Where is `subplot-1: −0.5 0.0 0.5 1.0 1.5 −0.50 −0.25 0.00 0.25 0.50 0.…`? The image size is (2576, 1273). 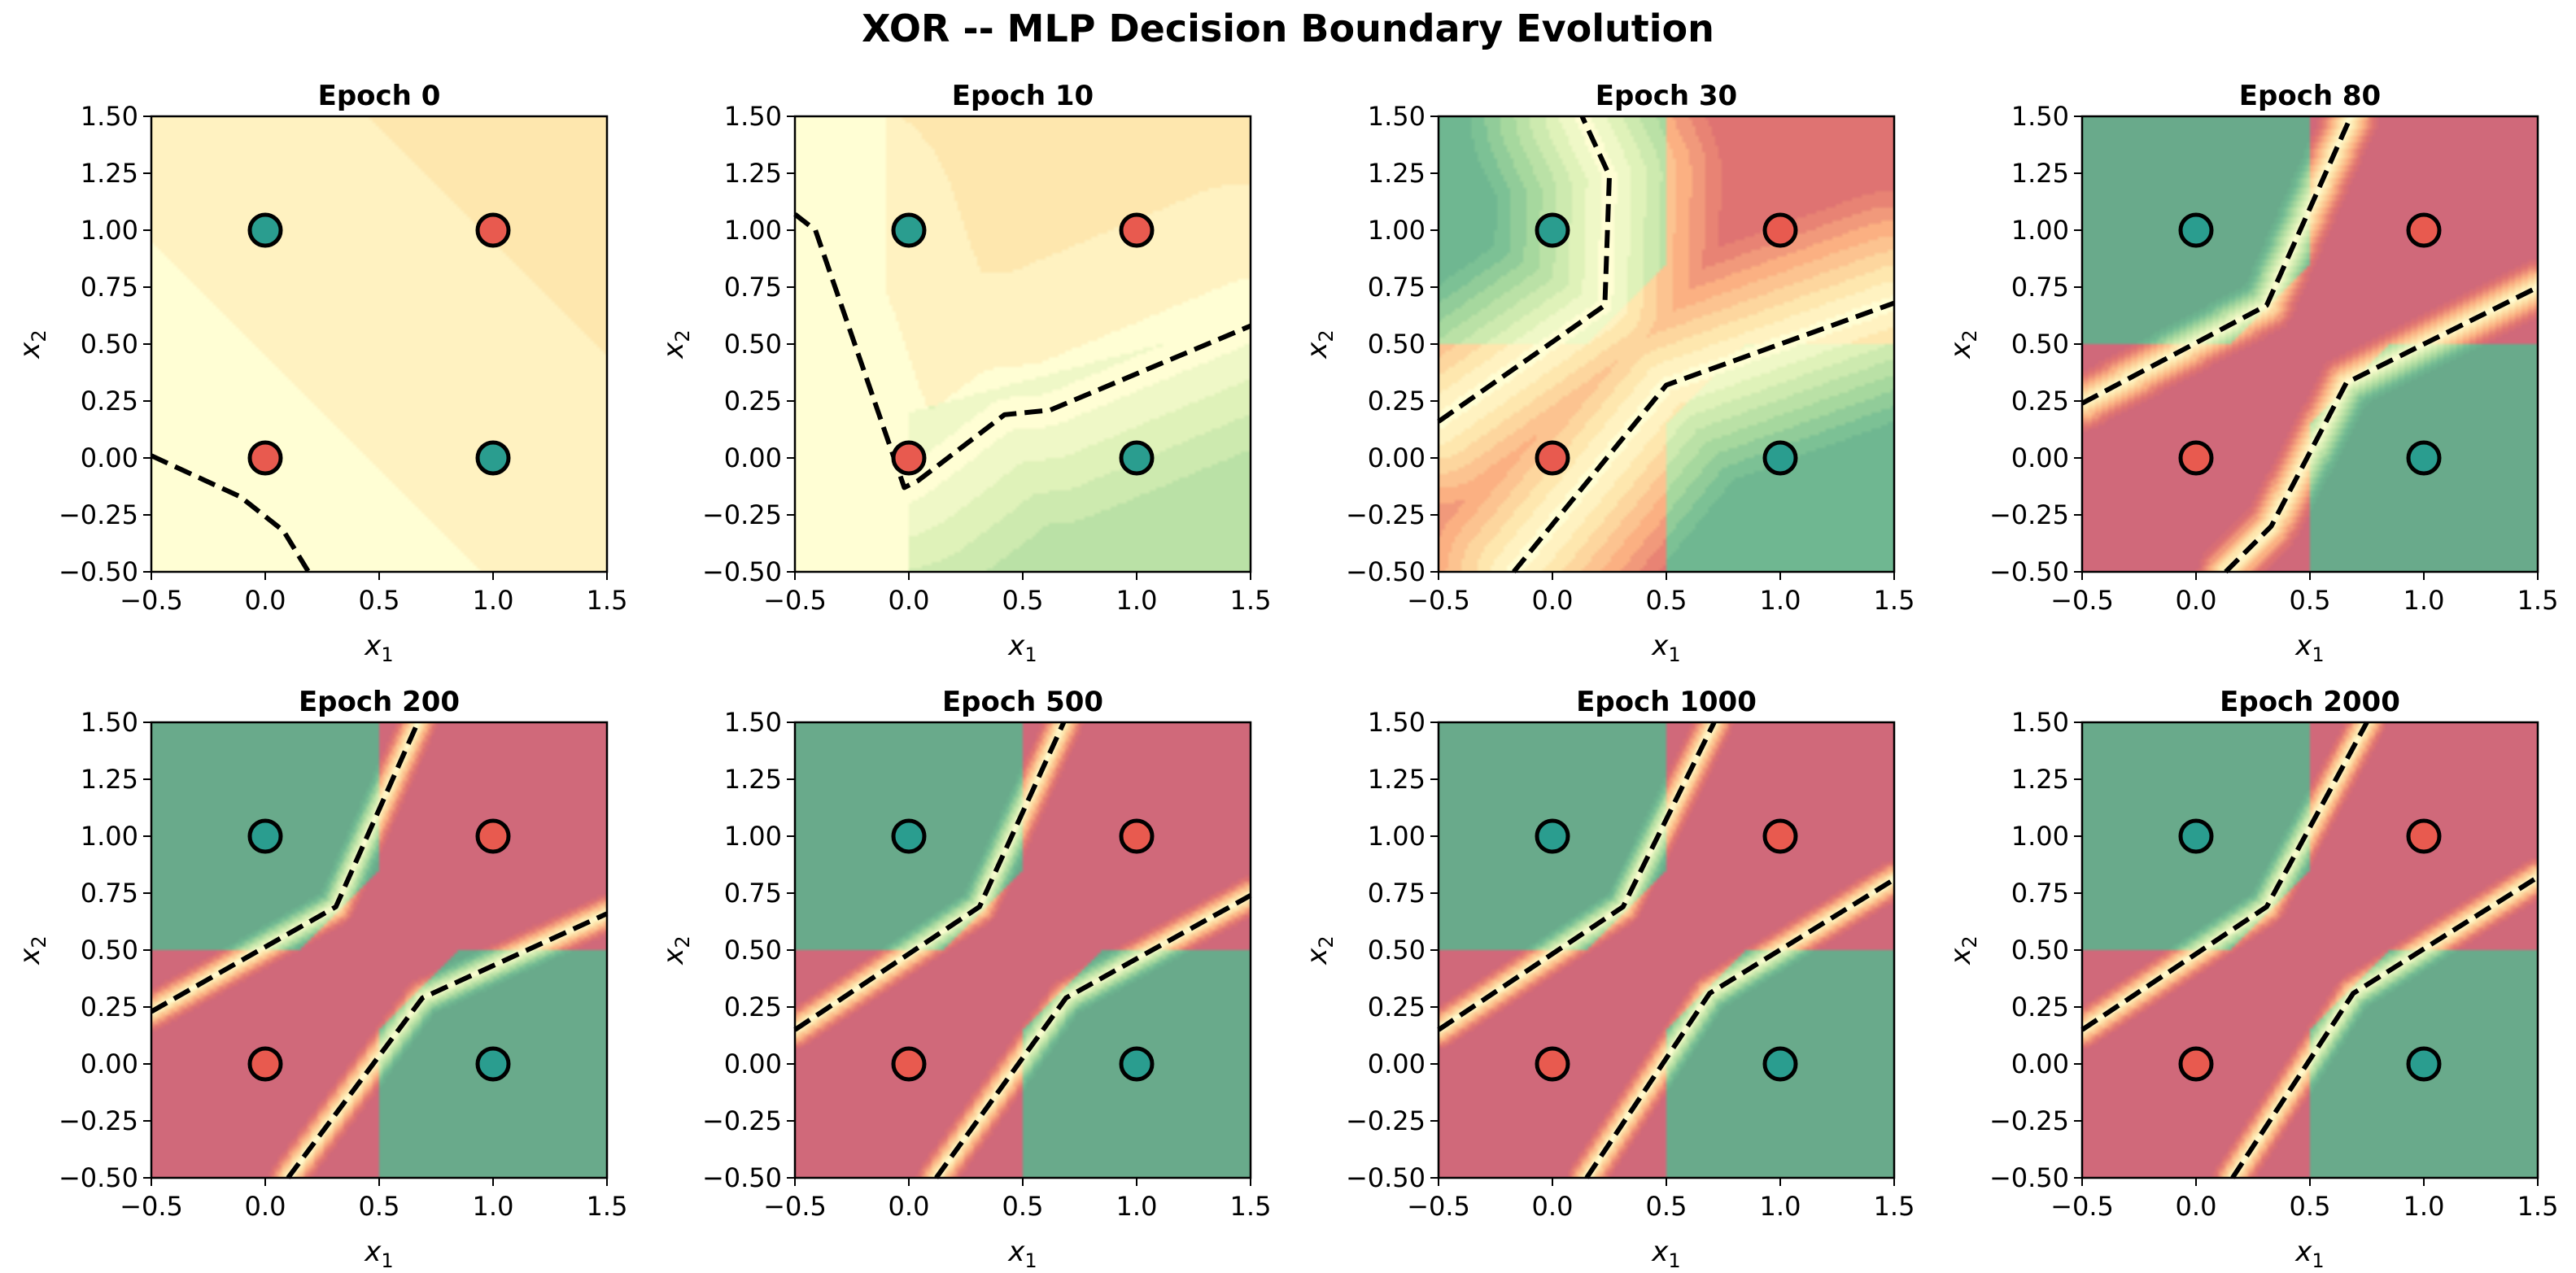 subplot-1: −0.5 0.0 0.5 1.0 1.5 −0.50 −0.25 0.00 0.25 0.50 0.… is located at coordinates (964, 373).